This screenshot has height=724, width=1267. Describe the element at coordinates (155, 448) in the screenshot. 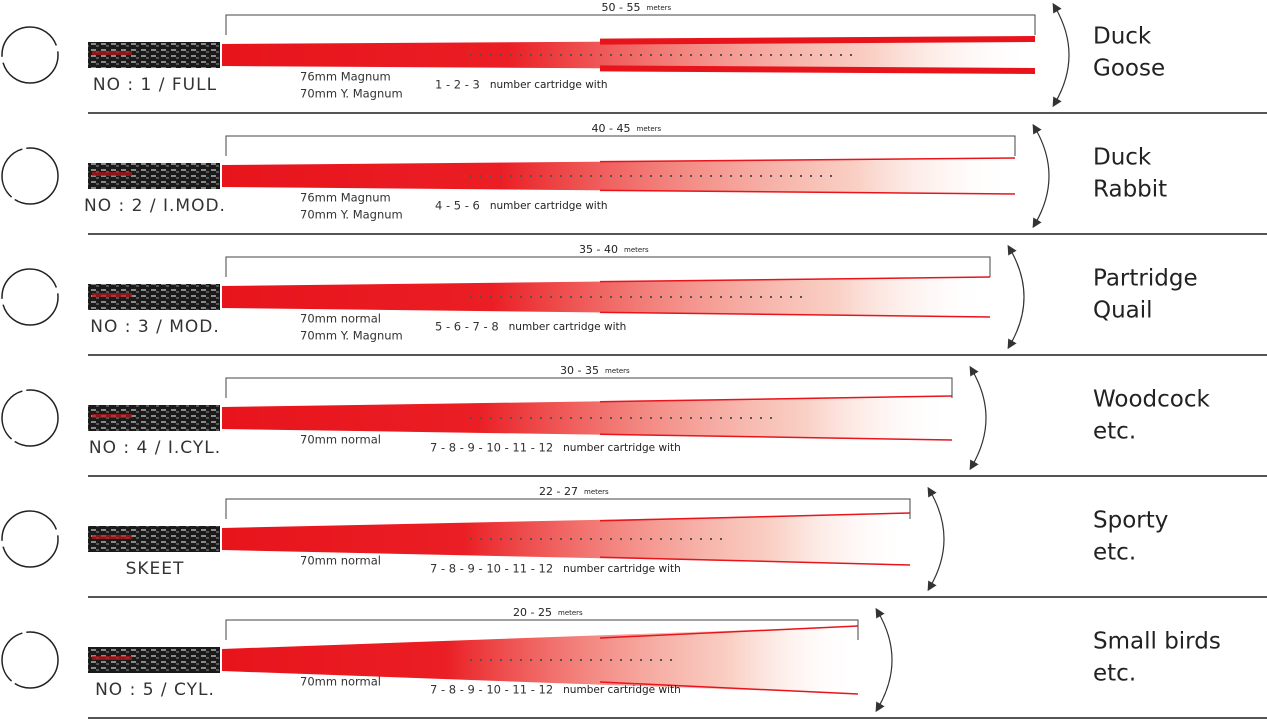

I see `choke-label: NO : 4 / I.CYL.` at that location.